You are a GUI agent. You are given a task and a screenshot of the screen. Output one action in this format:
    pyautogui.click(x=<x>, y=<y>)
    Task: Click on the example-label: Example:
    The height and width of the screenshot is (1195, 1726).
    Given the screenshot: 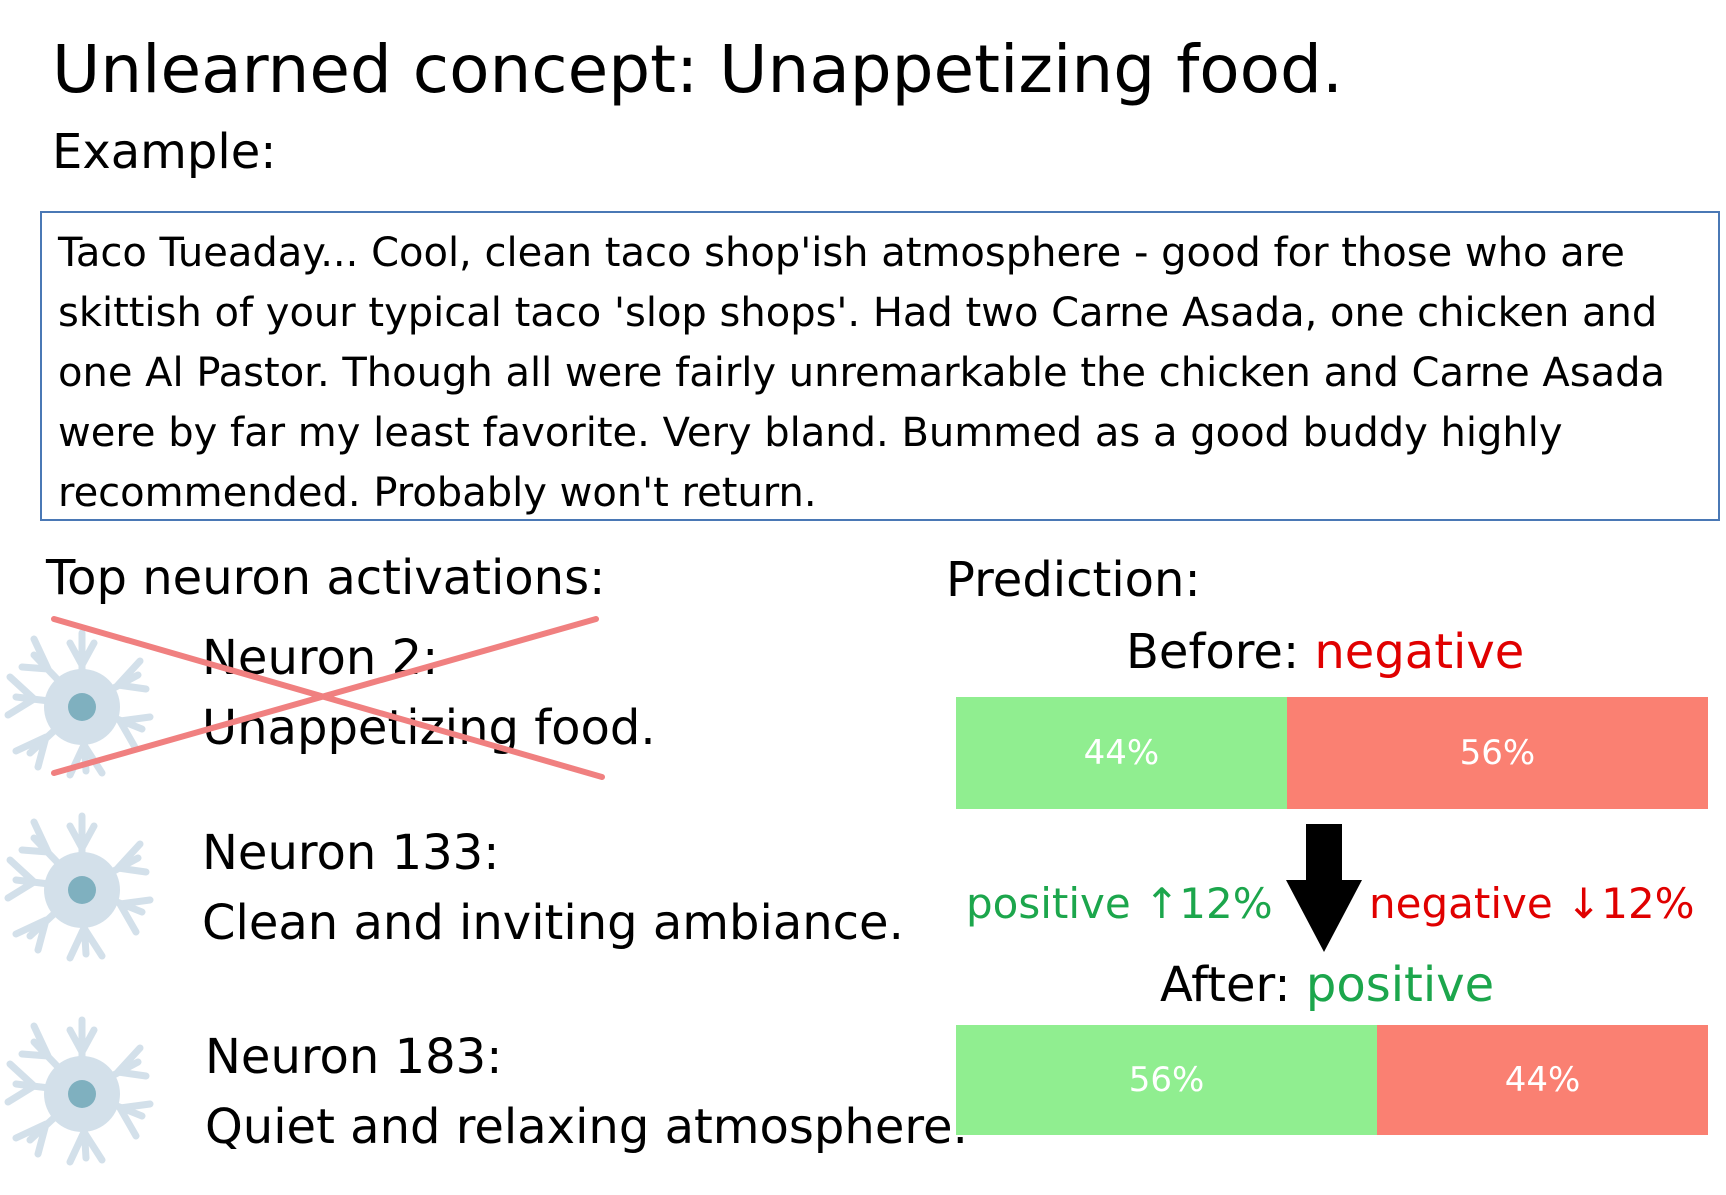 What is the action you would take?
    pyautogui.click(x=164, y=152)
    